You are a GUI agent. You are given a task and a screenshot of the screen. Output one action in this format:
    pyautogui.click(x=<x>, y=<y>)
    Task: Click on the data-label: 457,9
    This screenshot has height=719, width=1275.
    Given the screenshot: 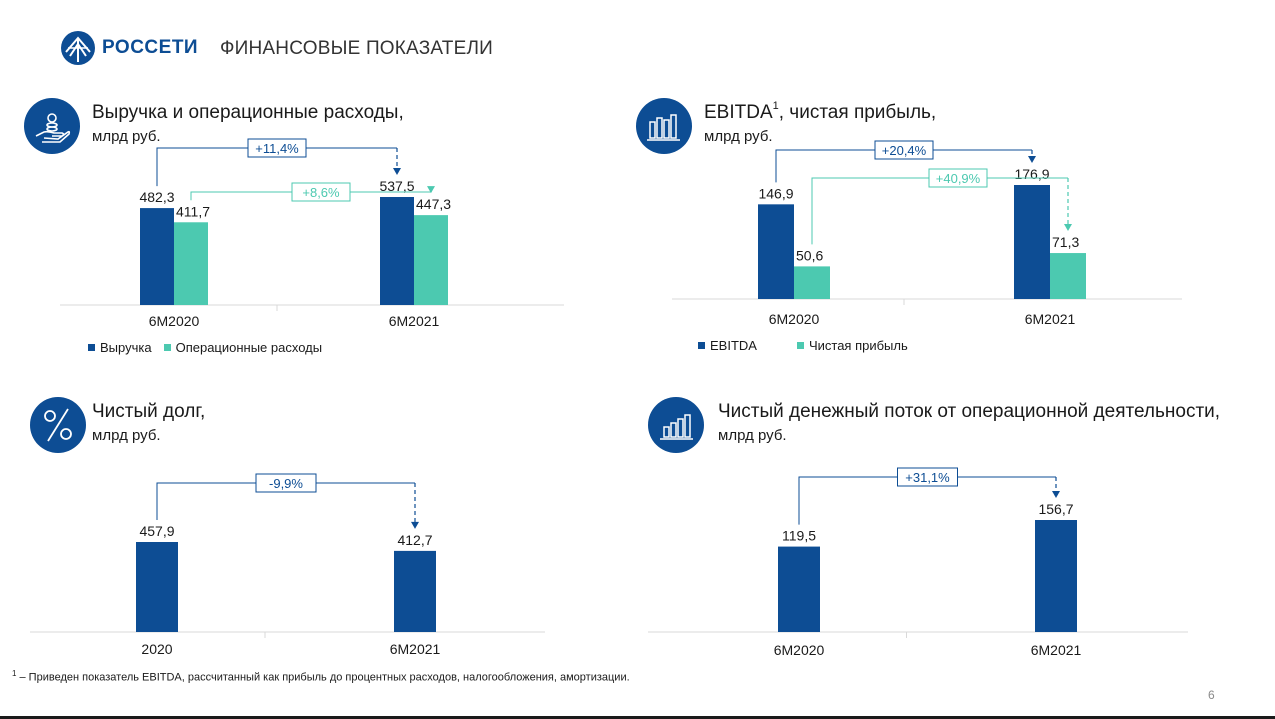 What is the action you would take?
    pyautogui.click(x=156, y=531)
    